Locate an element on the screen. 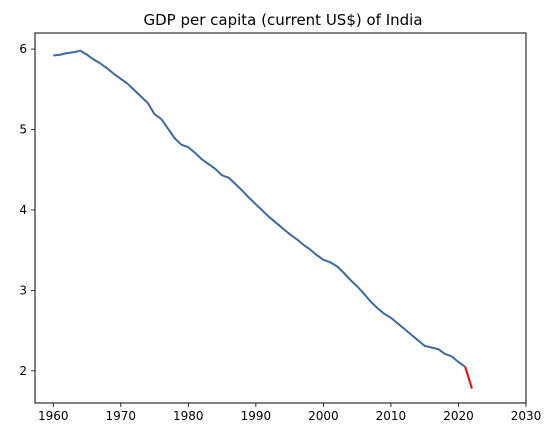 The height and width of the screenshot is (435, 552). x-tick-label: 2020 is located at coordinates (458, 416).